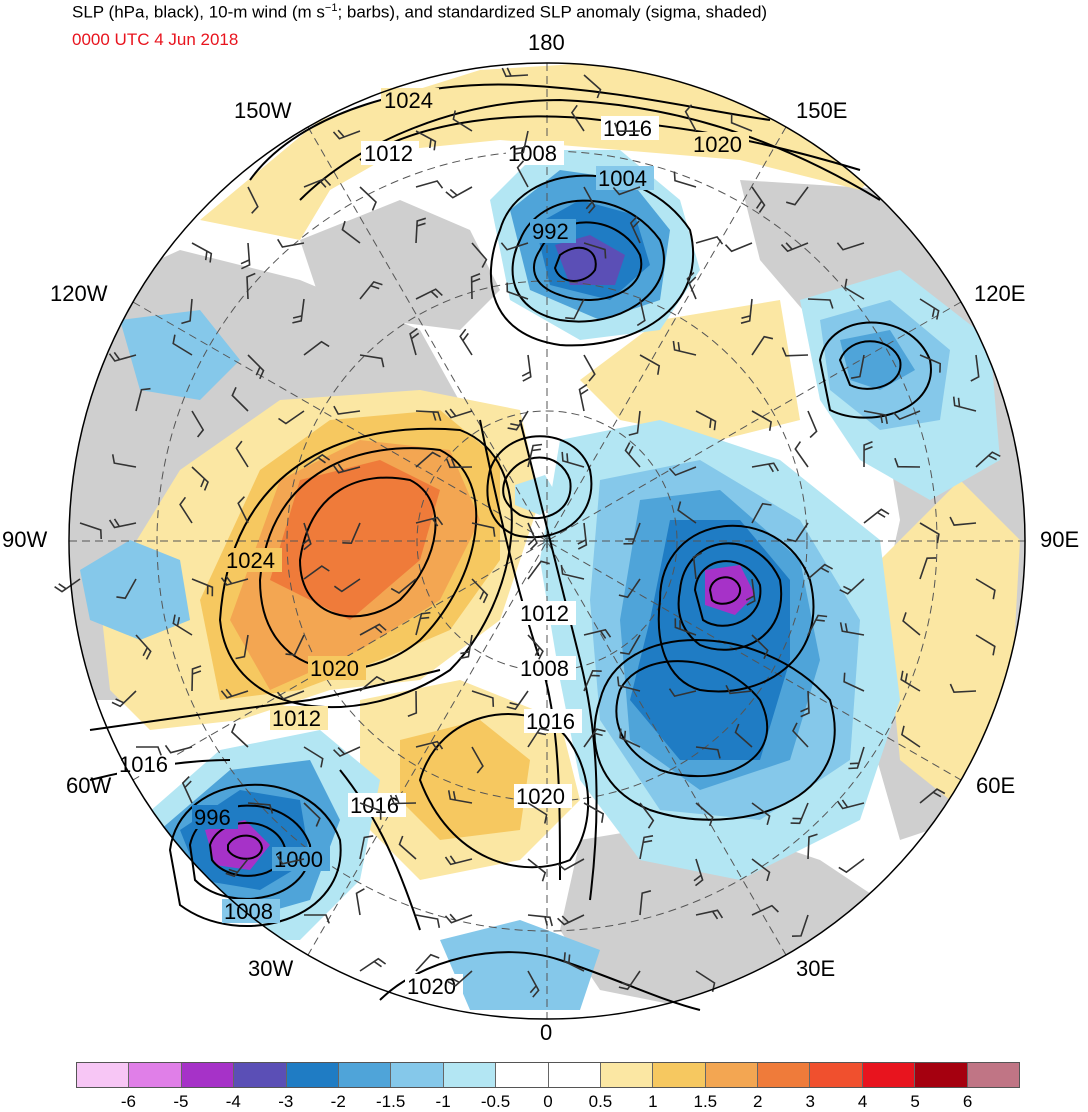  I want to click on lon-label-30w: 30W, so click(271, 968).